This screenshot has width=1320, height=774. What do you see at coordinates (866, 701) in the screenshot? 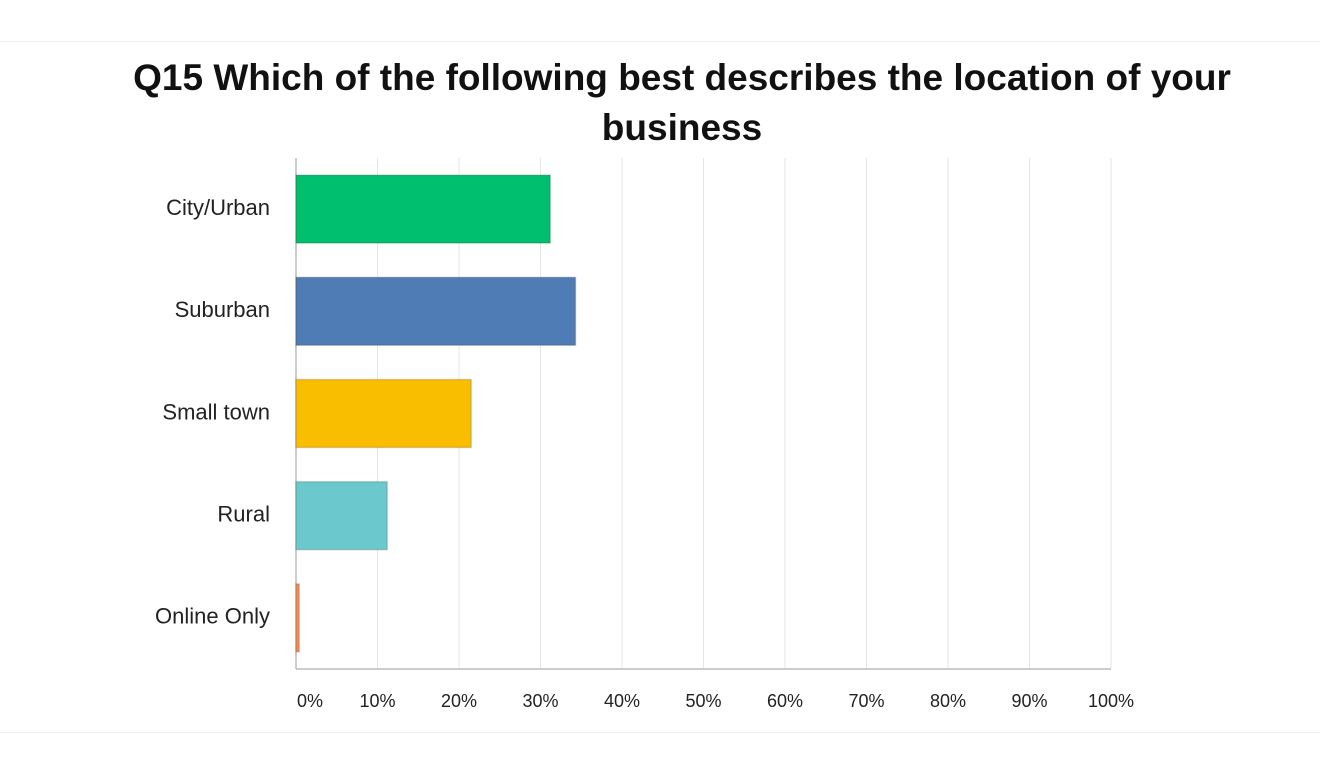
I see `x-tick-label: 70%` at bounding box center [866, 701].